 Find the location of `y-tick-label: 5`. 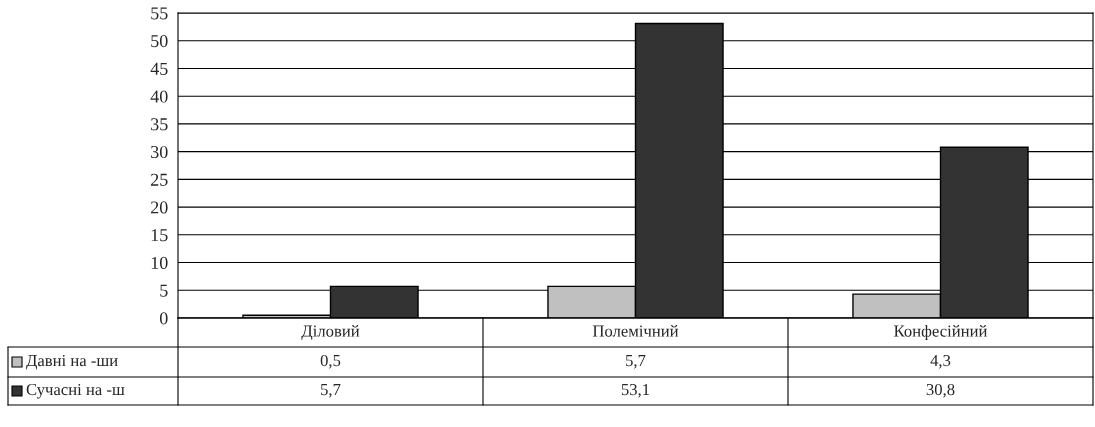

y-tick-label: 5 is located at coordinates (164, 290).